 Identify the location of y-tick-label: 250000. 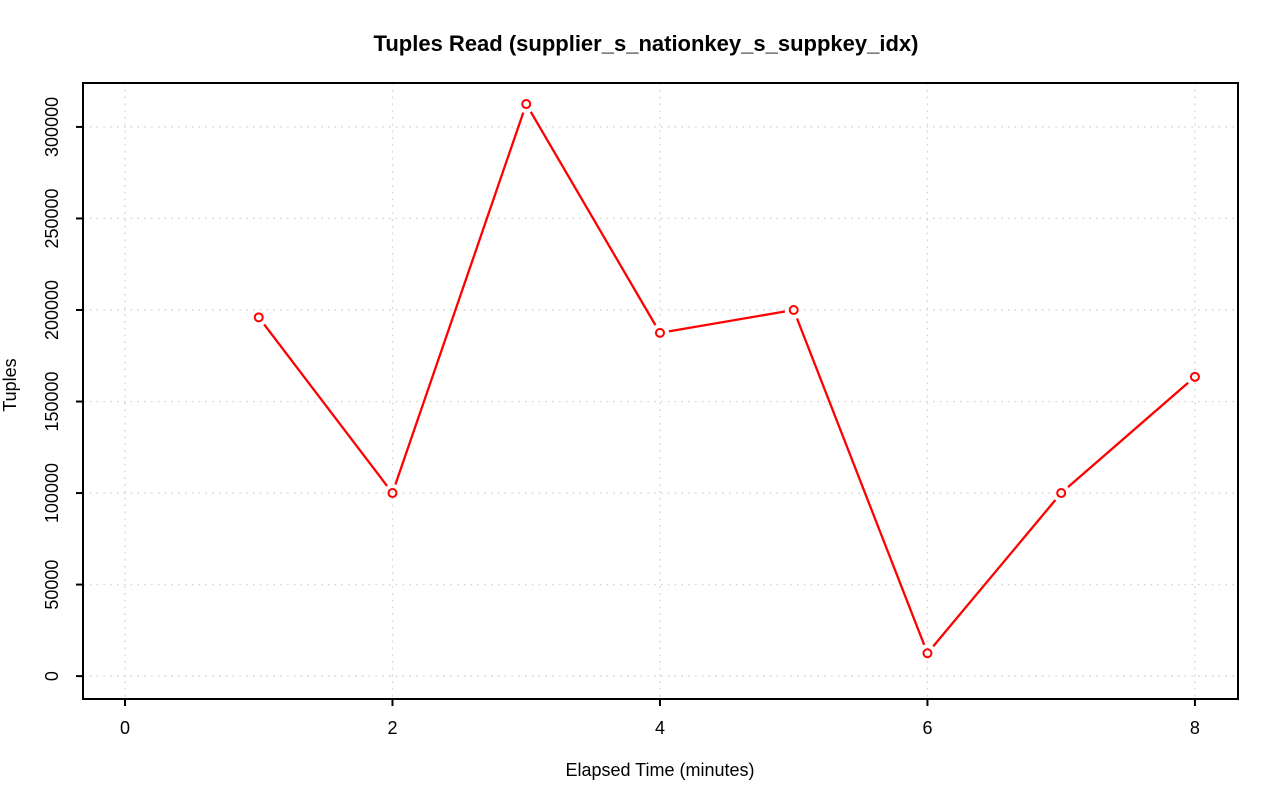
(52, 218).